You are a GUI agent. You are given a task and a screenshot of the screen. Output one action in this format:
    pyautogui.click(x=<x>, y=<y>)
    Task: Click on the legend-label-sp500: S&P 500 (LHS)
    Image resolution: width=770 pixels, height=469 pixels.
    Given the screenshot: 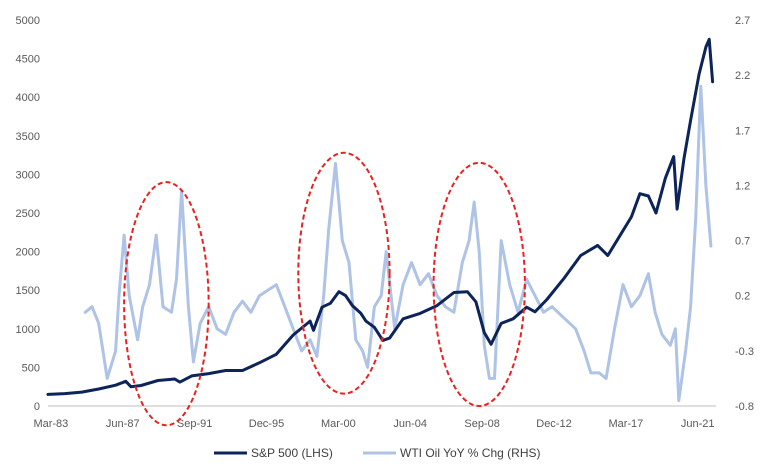 What is the action you would take?
    pyautogui.click(x=292, y=453)
    